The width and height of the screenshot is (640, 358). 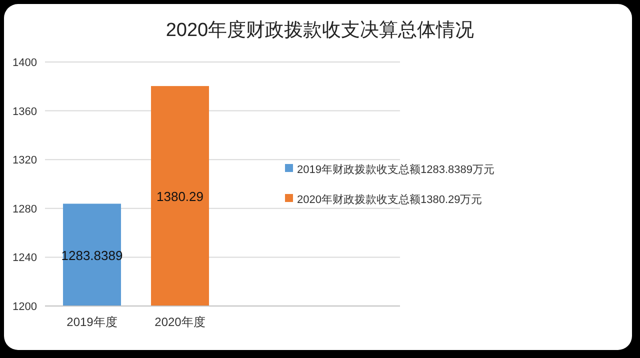 I want to click on x-tick-label: 2020年度, so click(x=180, y=322).